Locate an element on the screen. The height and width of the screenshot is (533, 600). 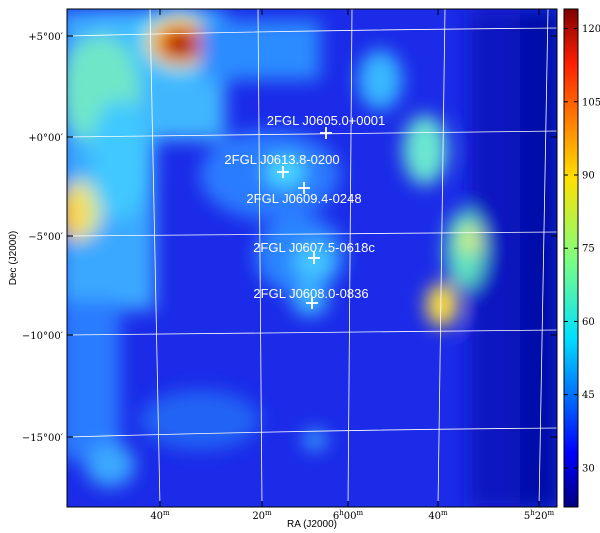
colorbar-tick-label: 45 is located at coordinates (588, 395).